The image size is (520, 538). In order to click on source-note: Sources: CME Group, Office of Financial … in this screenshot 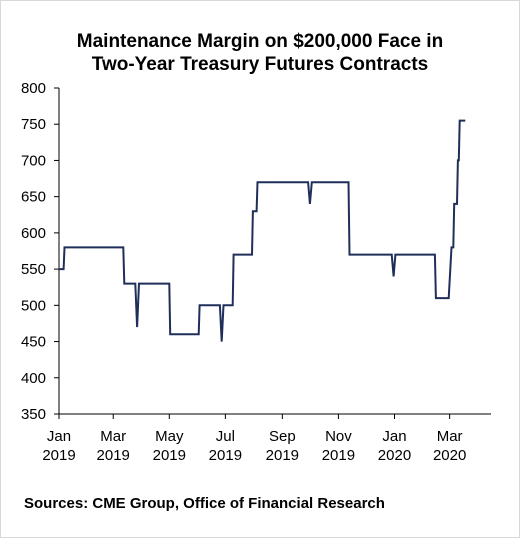, I will do `click(204, 503)`.